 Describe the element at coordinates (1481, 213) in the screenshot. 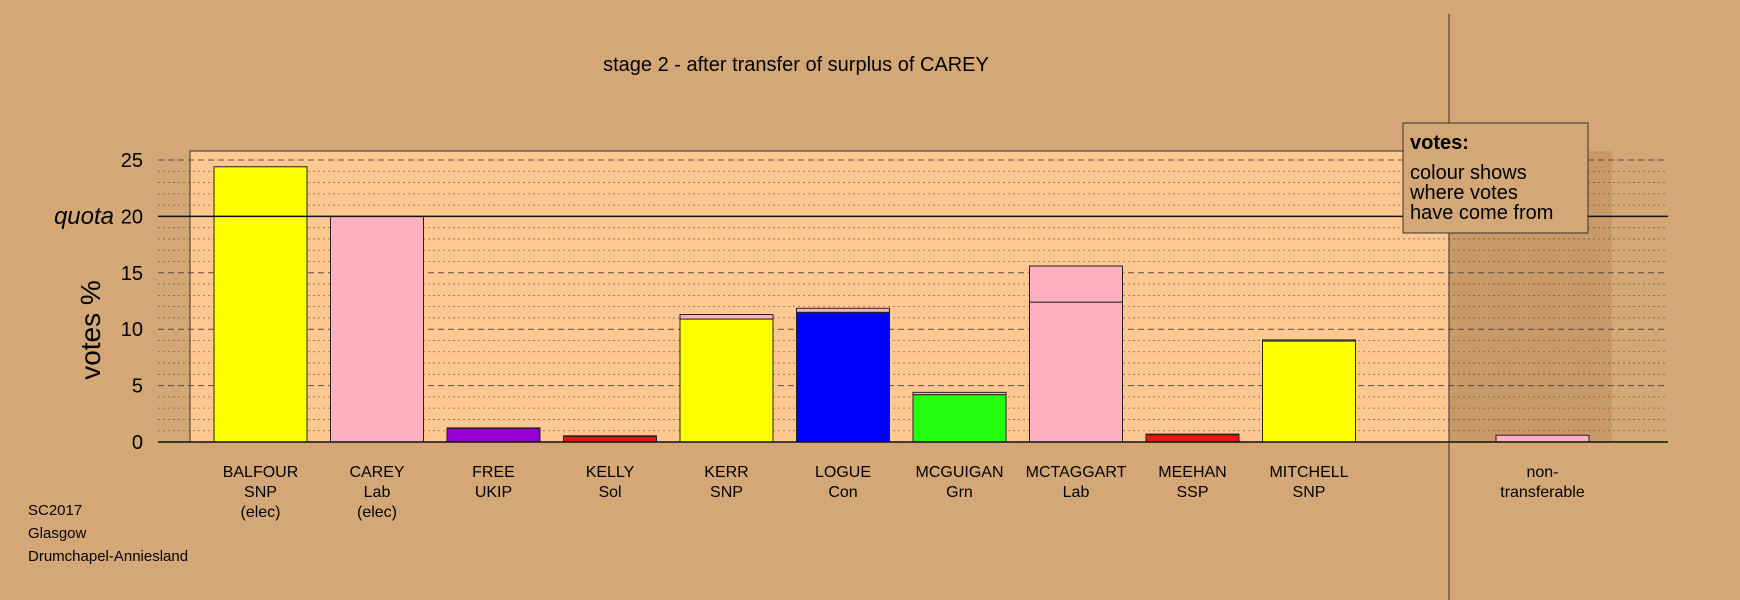

I see `legend-line: have come from` at that location.